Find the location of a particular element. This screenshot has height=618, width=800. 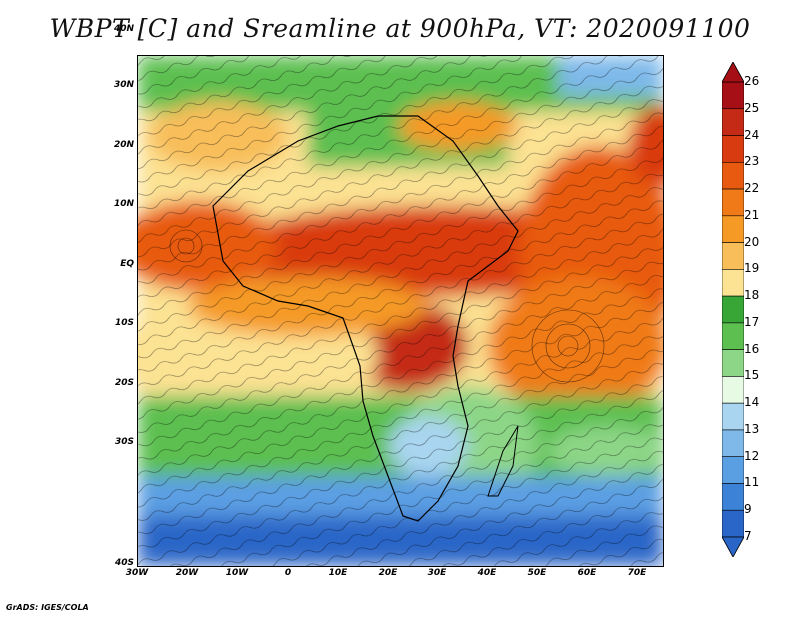

lat-label: EQ is located at coordinates (127, 264).